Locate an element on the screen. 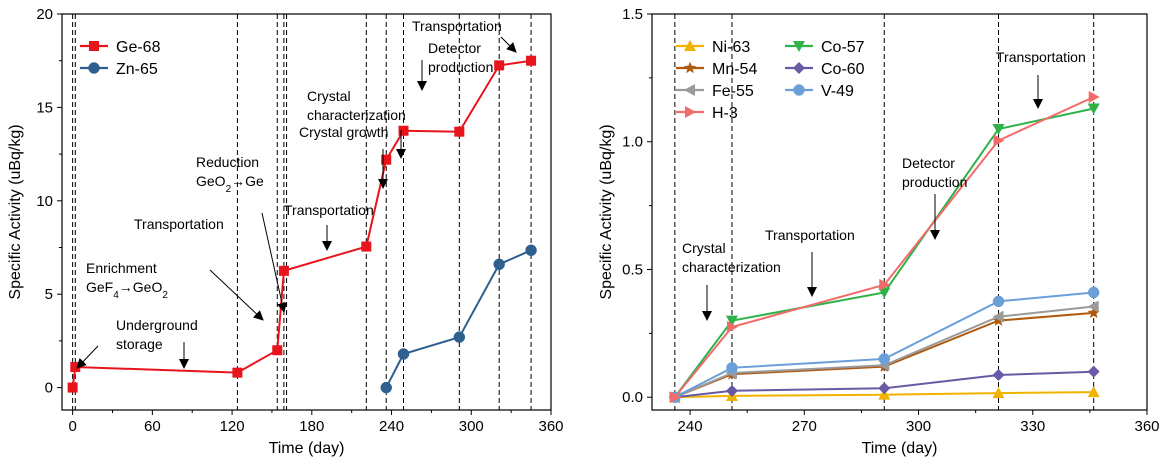 This screenshot has width=1168, height=476. legend-label: Ge-68 is located at coordinates (138, 47).